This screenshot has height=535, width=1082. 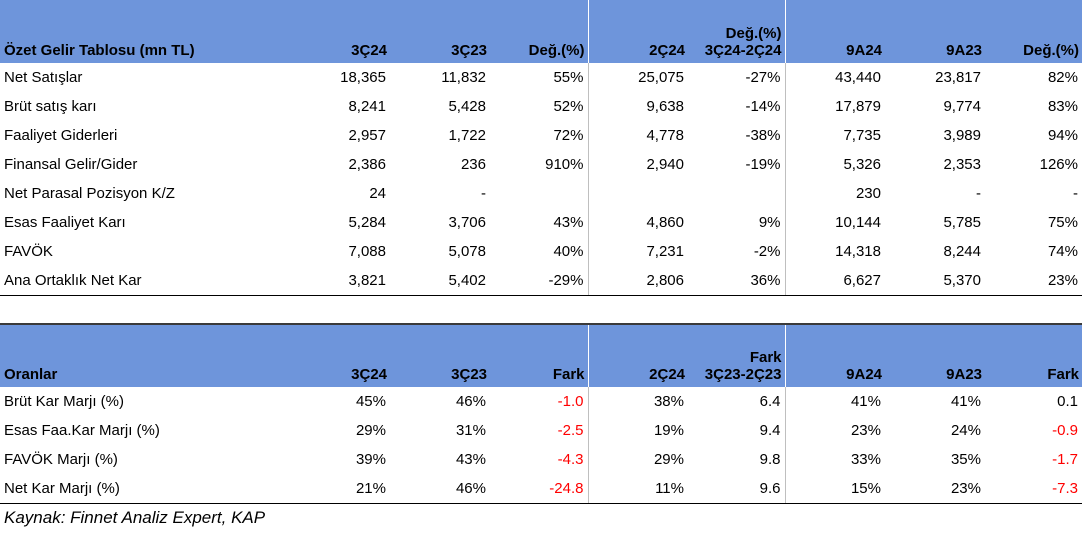 What do you see at coordinates (1065, 459) in the screenshot?
I see `table-cell: -1.7` at bounding box center [1065, 459].